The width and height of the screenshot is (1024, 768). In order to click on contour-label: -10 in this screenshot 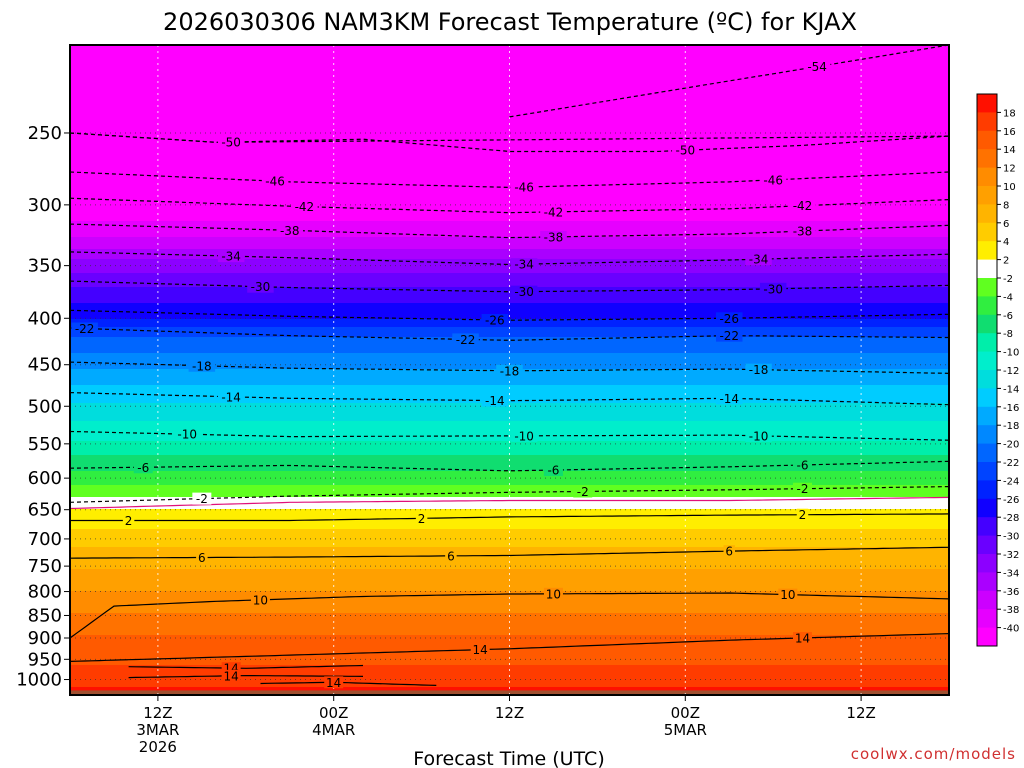, I will do `click(759, 436)`.